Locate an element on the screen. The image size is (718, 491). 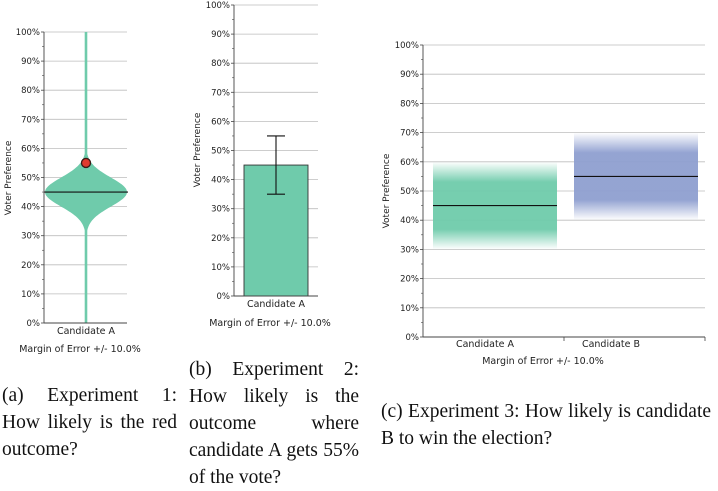
panel-c-y-tick-label: 100% is located at coordinates (407, 46).